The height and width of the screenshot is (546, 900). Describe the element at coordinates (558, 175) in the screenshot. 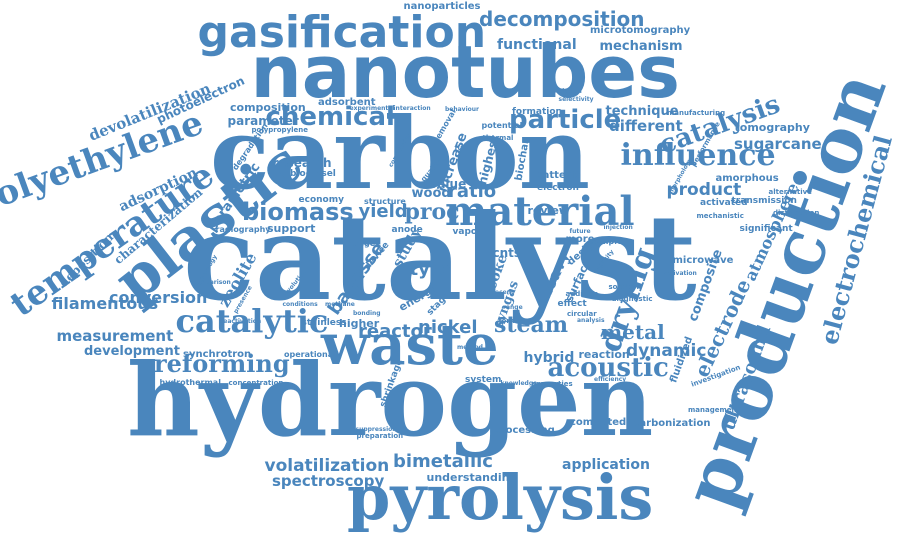

I see `word-batterie: batterie` at that location.